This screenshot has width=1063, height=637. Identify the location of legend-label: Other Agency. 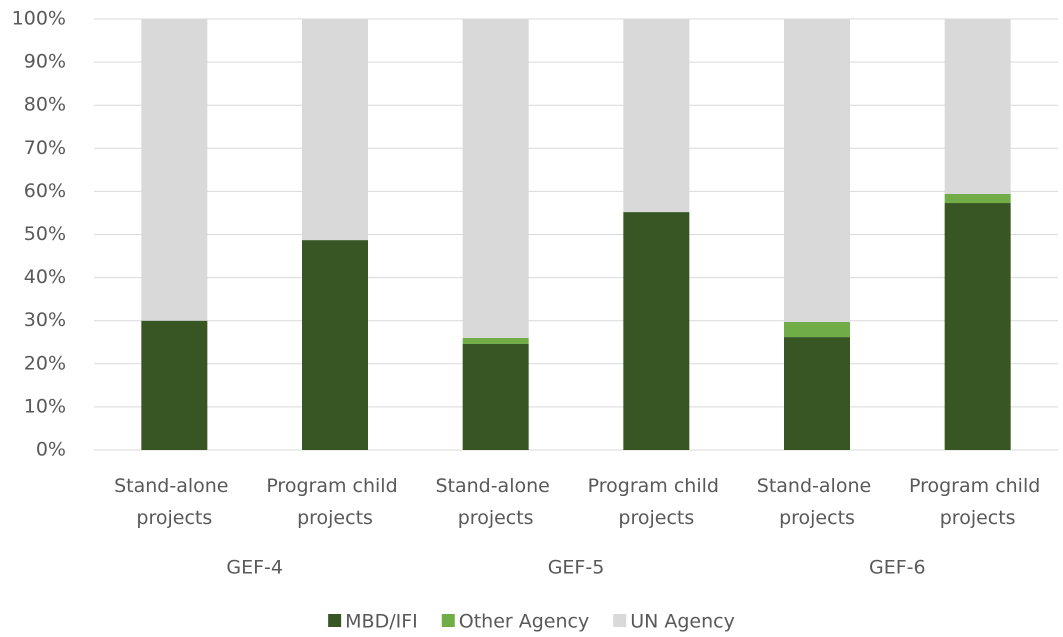
(524, 622).